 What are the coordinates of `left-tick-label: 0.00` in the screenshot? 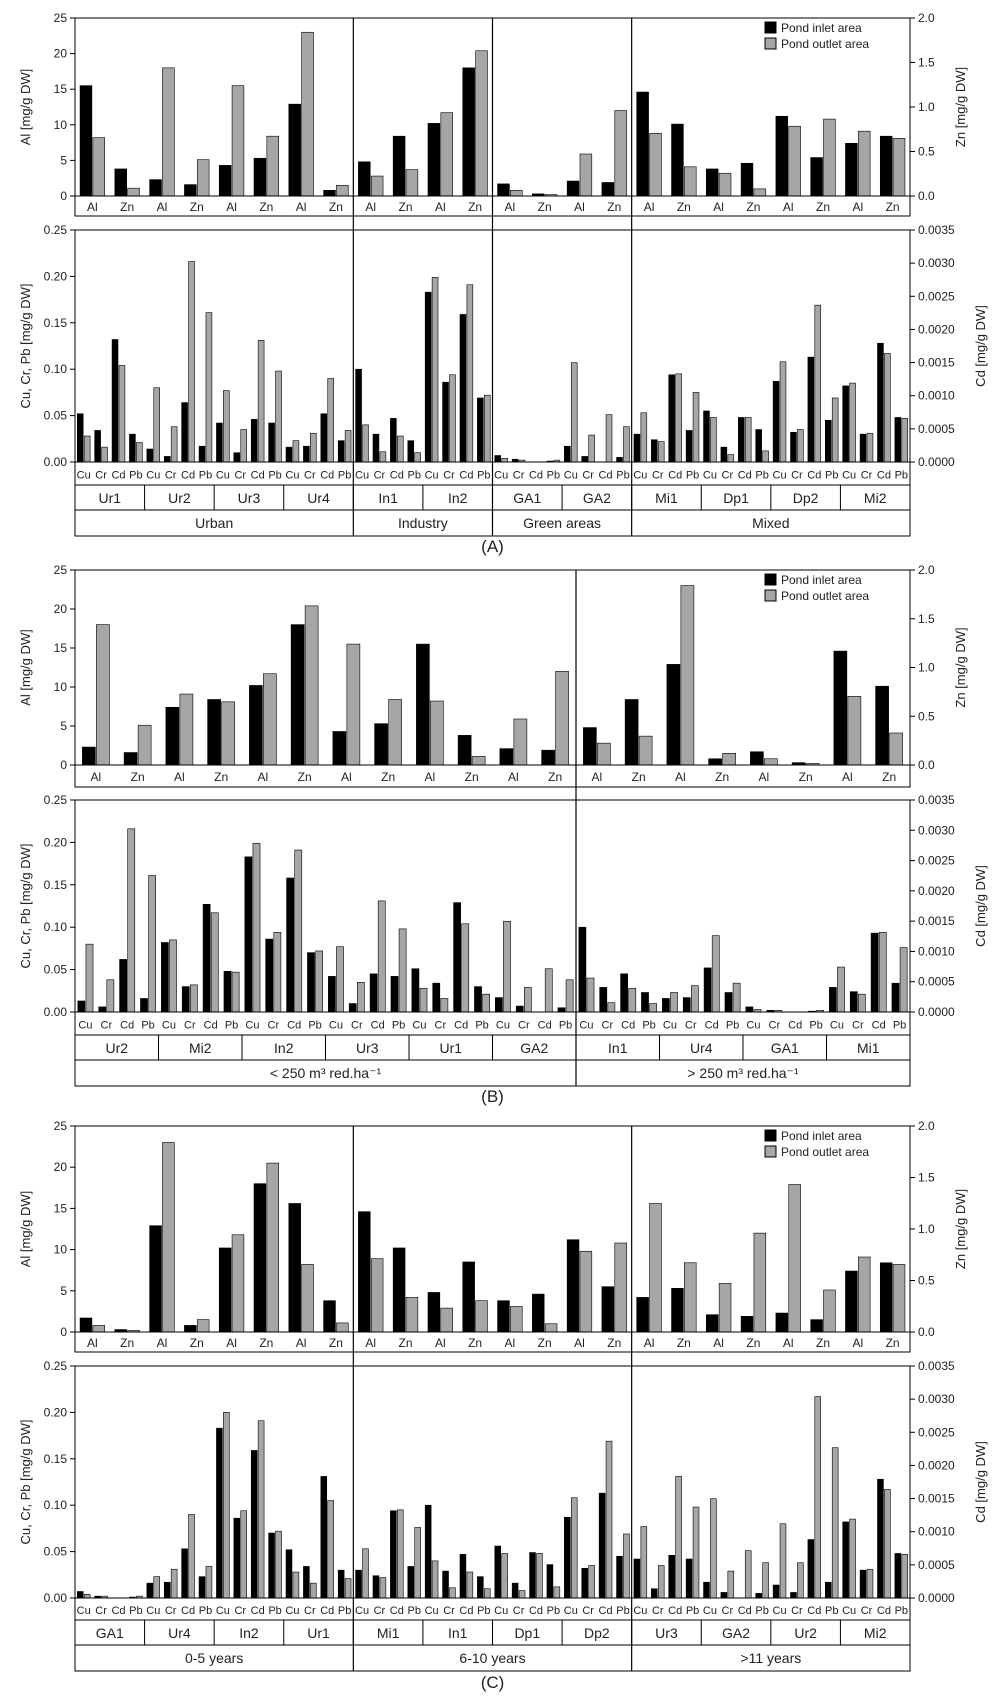 It's located at (56, 462).